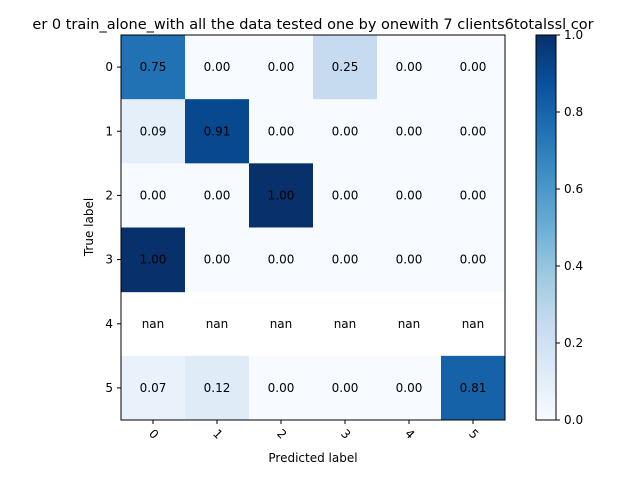  What do you see at coordinates (281, 434) in the screenshot?
I see `x-tick-label: 2` at bounding box center [281, 434].